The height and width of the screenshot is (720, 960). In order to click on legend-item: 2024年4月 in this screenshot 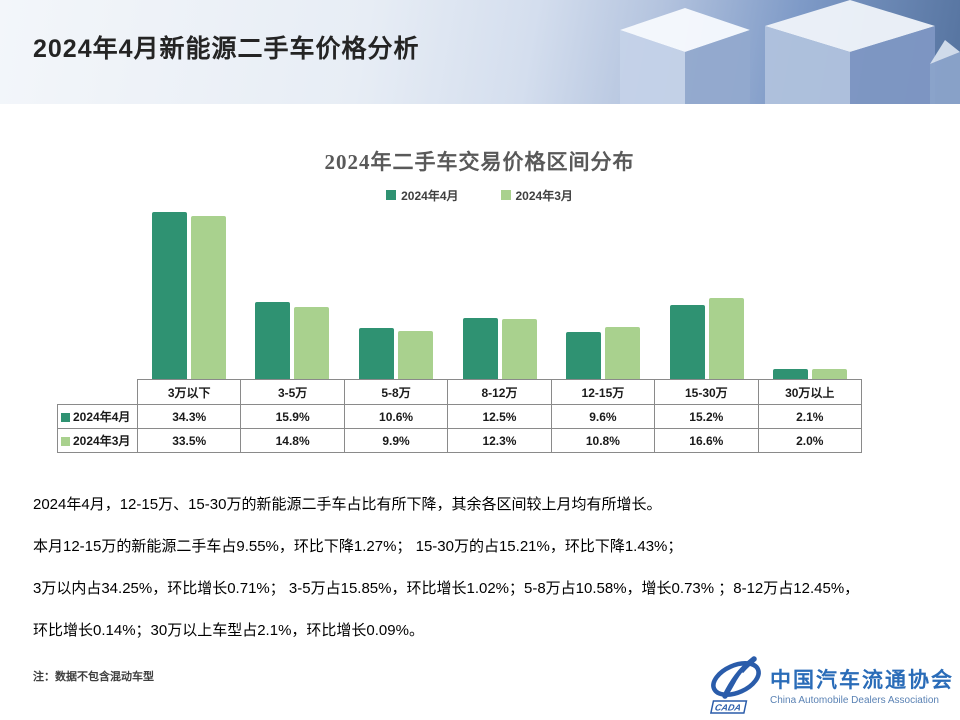, I will do `click(422, 195)`.